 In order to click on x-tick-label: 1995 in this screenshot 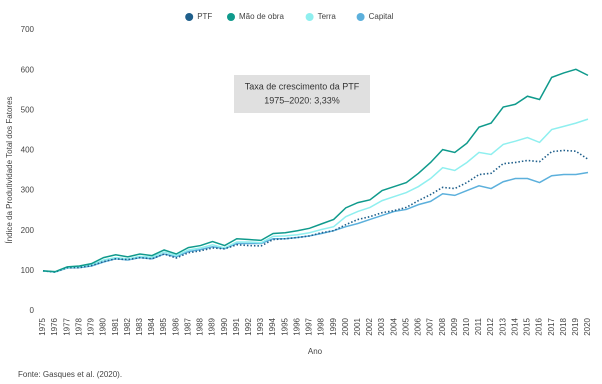, I will do `click(284, 326)`.